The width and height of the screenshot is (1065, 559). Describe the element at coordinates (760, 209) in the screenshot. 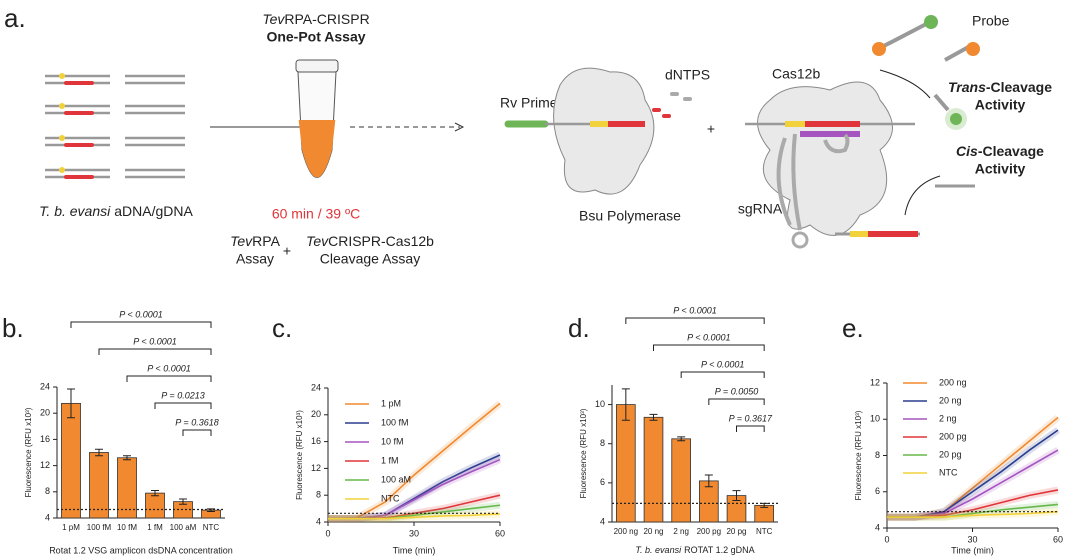

I see `sgrna-label: sgRNA` at that location.